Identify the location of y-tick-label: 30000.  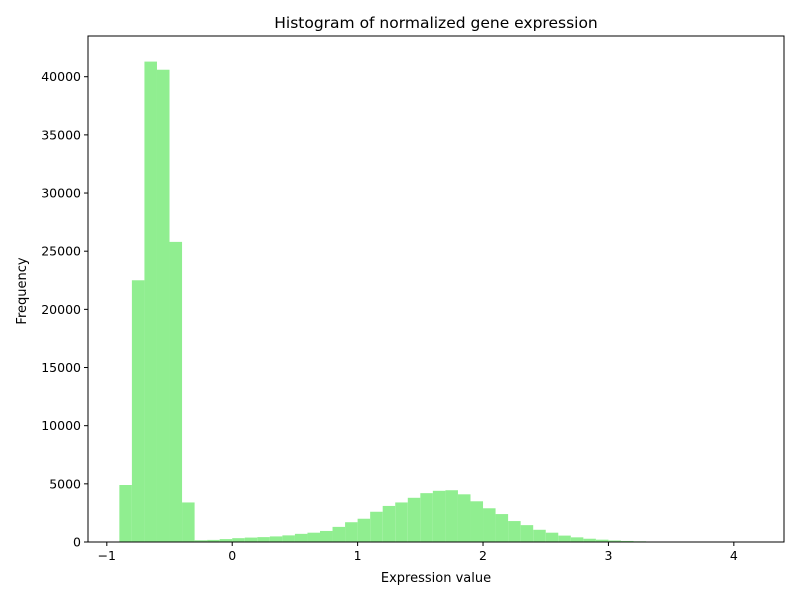
(61, 193).